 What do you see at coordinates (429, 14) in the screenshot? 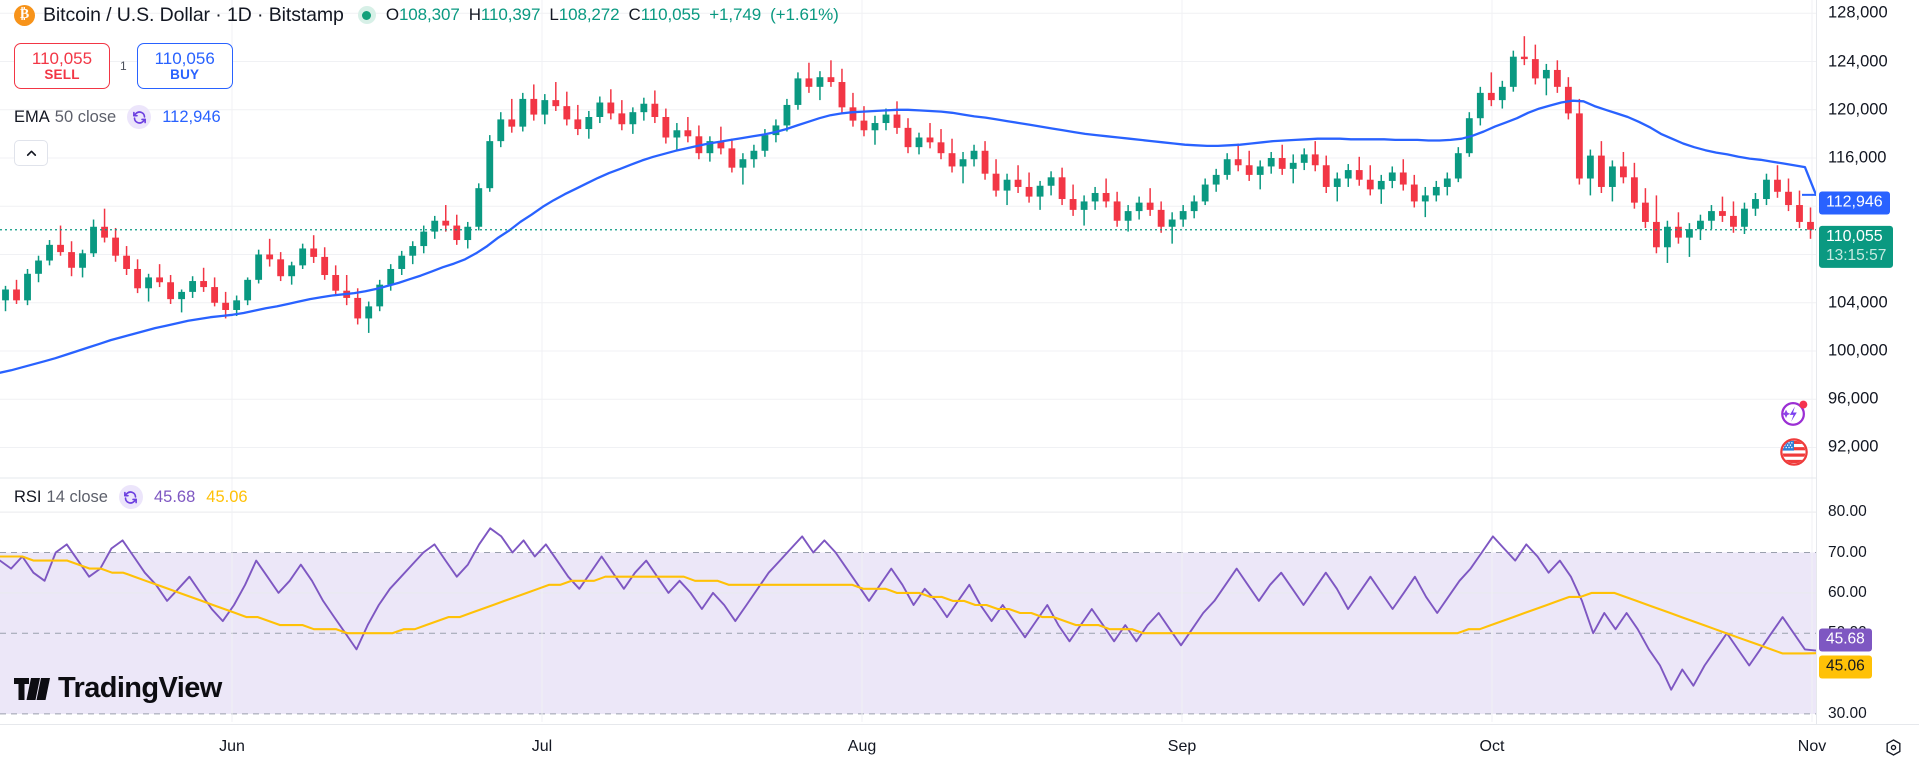
I see `open-value: 108,307` at bounding box center [429, 14].